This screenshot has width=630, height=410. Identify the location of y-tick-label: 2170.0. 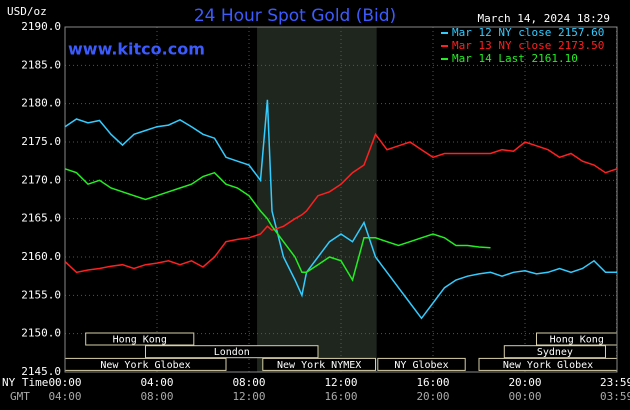
(41, 179).